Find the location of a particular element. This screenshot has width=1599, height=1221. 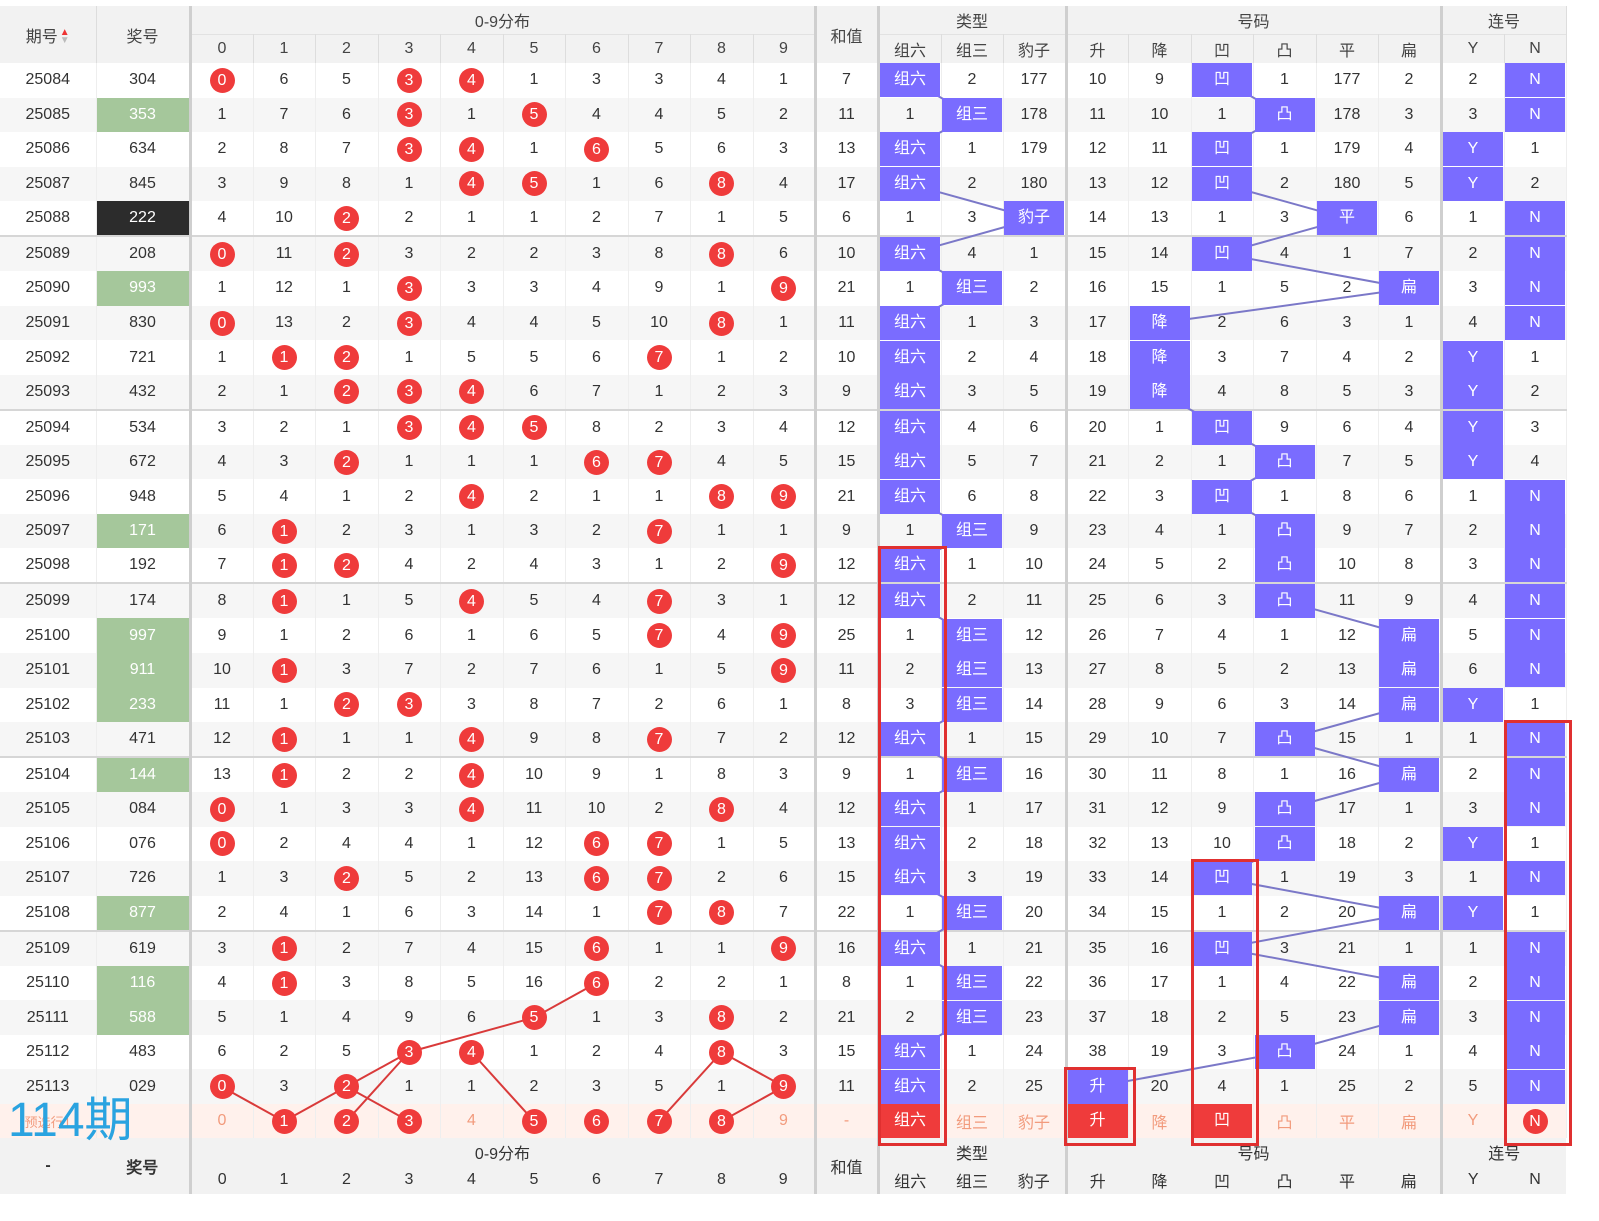

selected-ball: 5 is located at coordinates (534, 1121).